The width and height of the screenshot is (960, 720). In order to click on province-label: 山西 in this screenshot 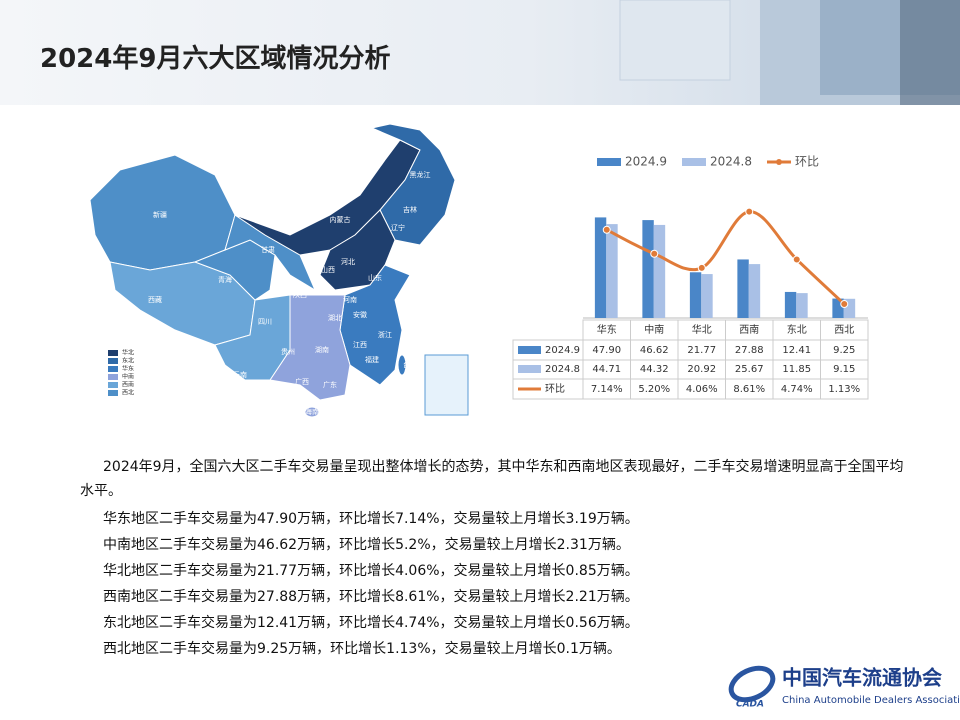, I will do `click(328, 269)`.